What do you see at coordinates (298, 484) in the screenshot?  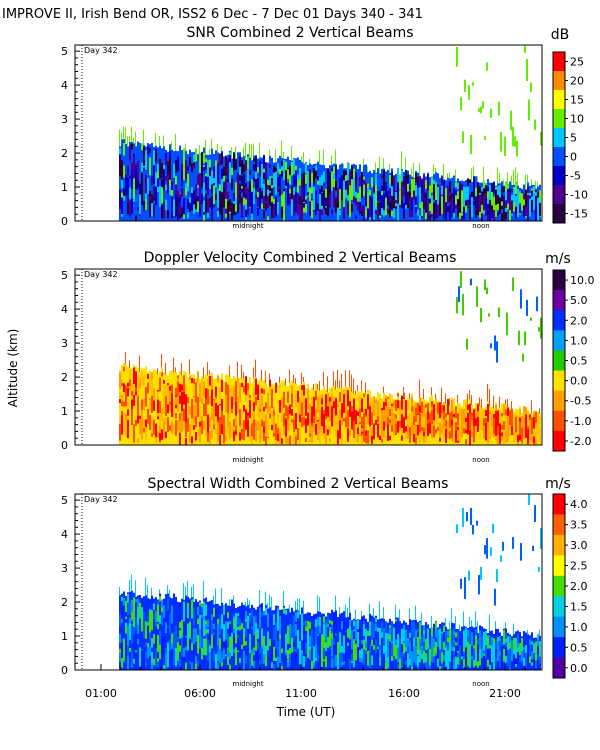 I see `width-title: Spectral Width Combined 2 Vertical Beams` at bounding box center [298, 484].